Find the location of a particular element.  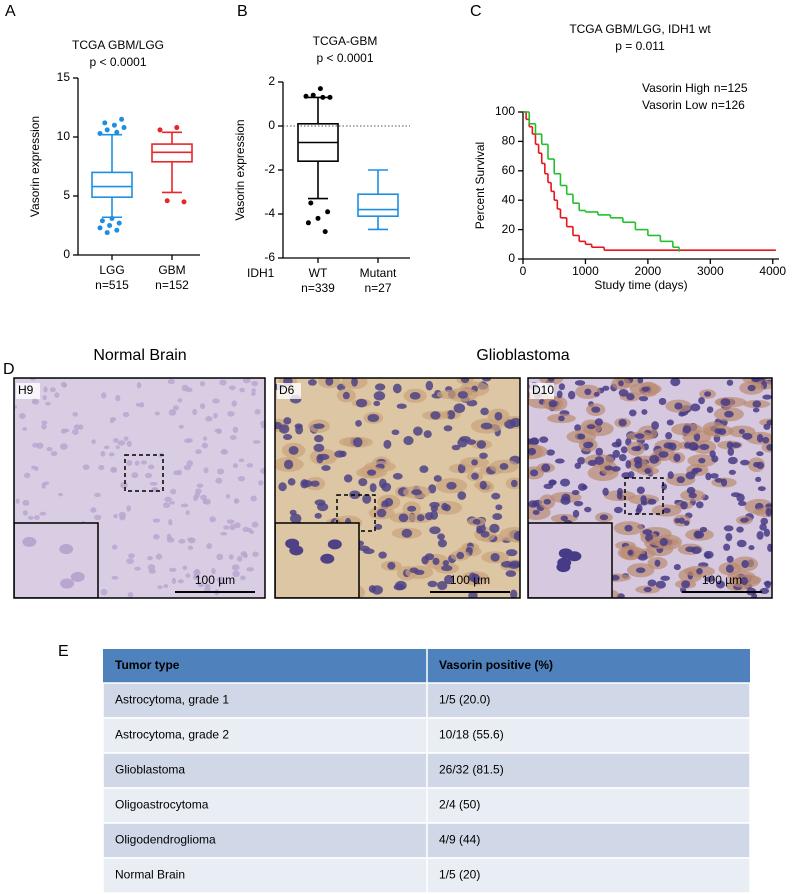

inset-nucleus is located at coordinates (334, 544).